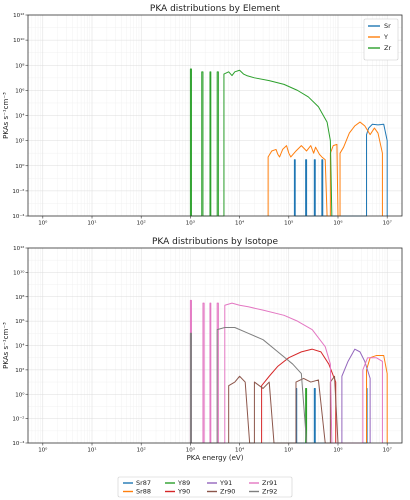 The image size is (410, 500). What do you see at coordinates (269, 483) in the screenshot?
I see `legend-label: Zr91` at bounding box center [269, 483].